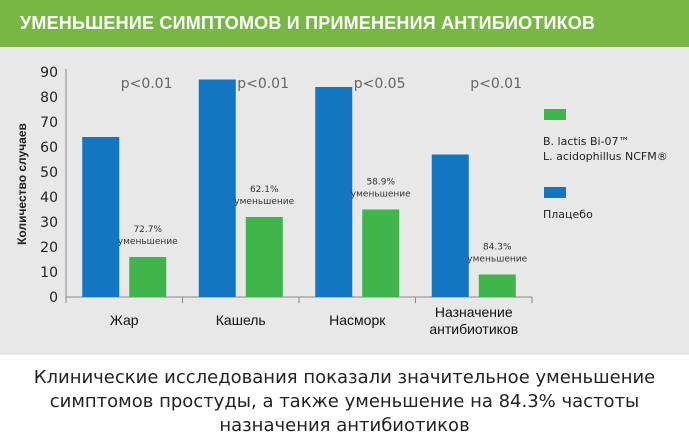  Describe the element at coordinates (49, 273) in the screenshot. I see `y-tick-label: 10` at that location.